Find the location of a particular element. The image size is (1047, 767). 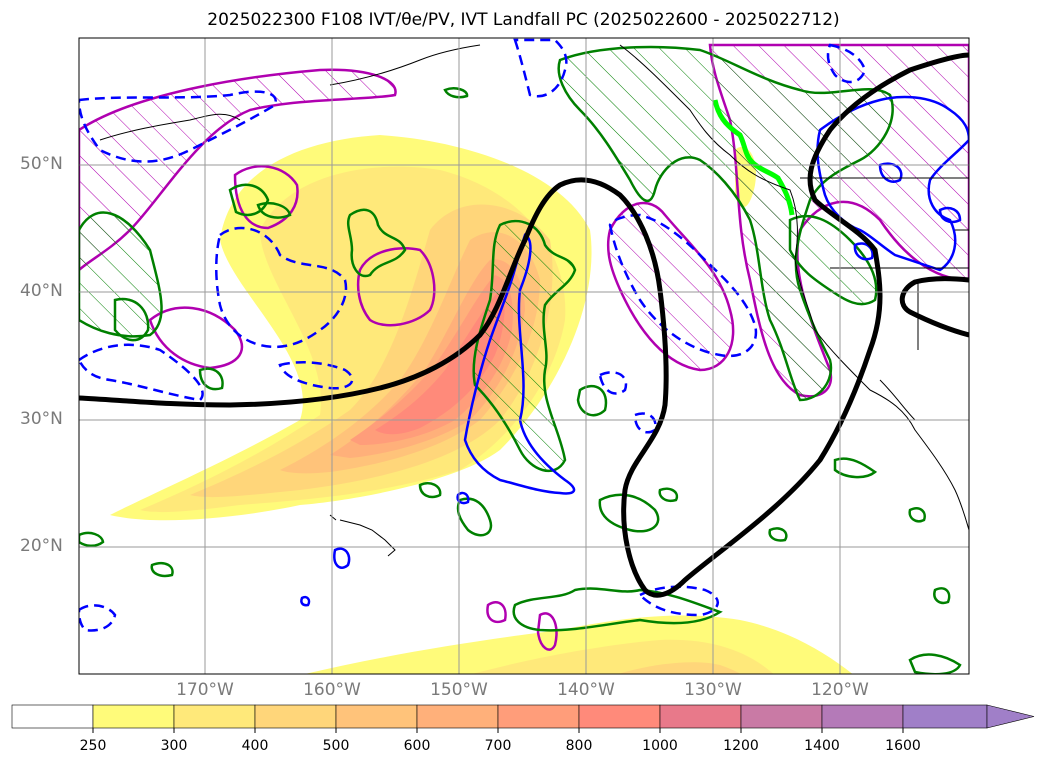

colorbar-tick-700: 700 is located at coordinates (498, 746).